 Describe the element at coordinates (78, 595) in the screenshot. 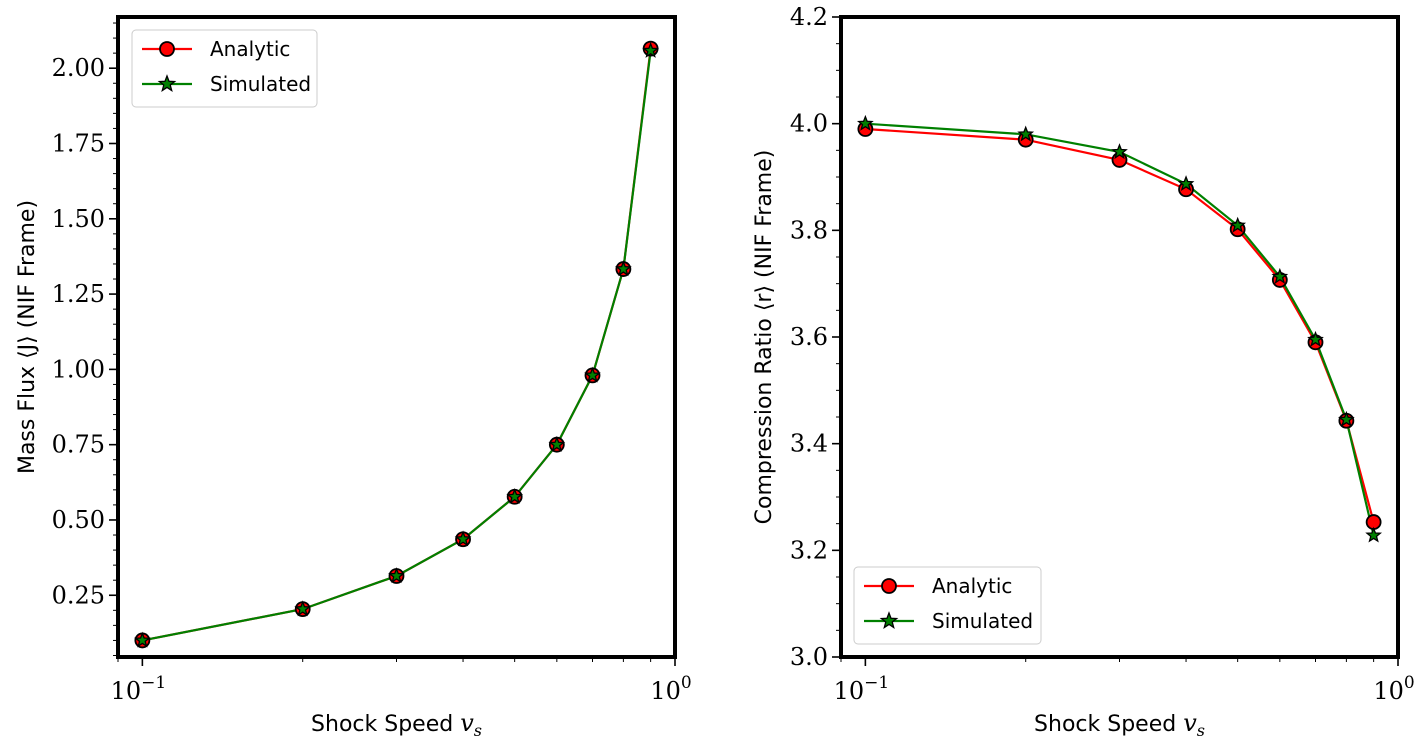

I see `y-tick-label: 0.25` at that location.